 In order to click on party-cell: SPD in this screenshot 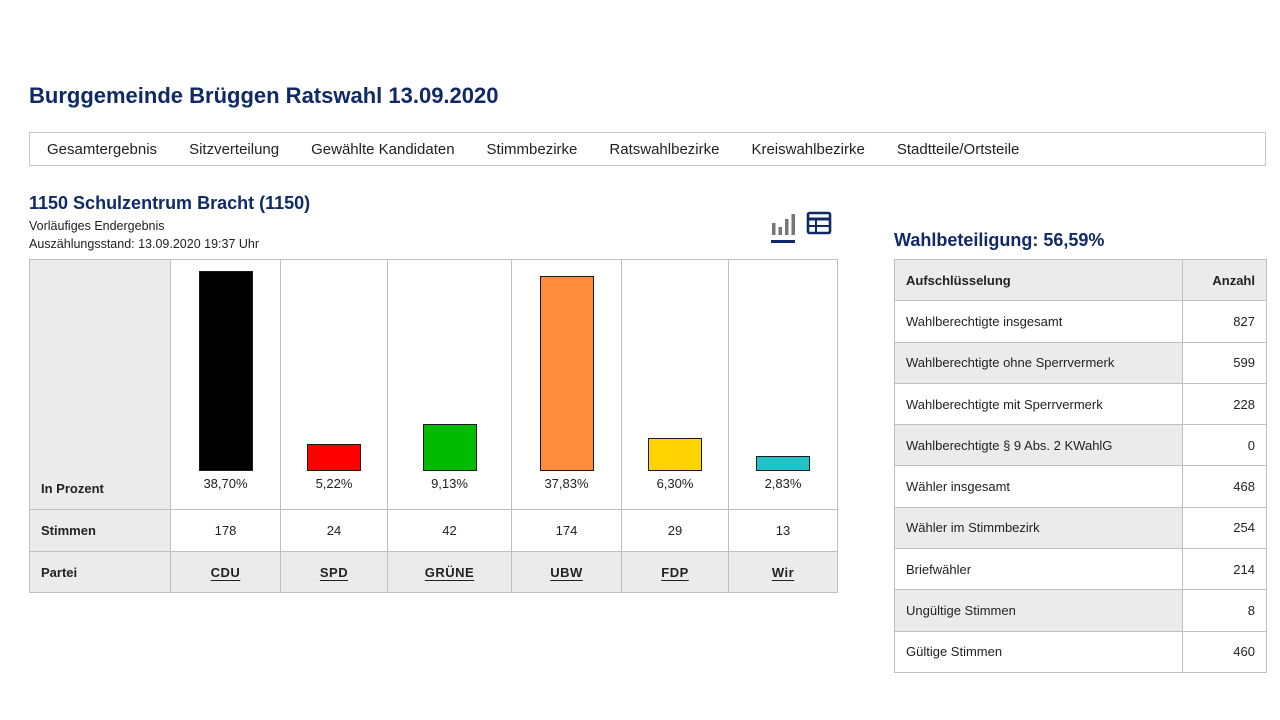, I will do `click(334, 572)`.